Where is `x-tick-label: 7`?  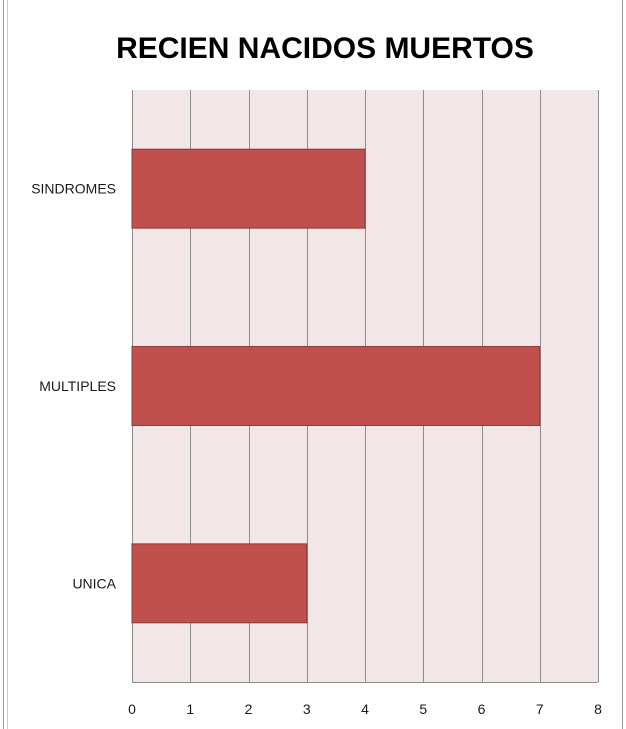 x-tick-label: 7 is located at coordinates (540, 709).